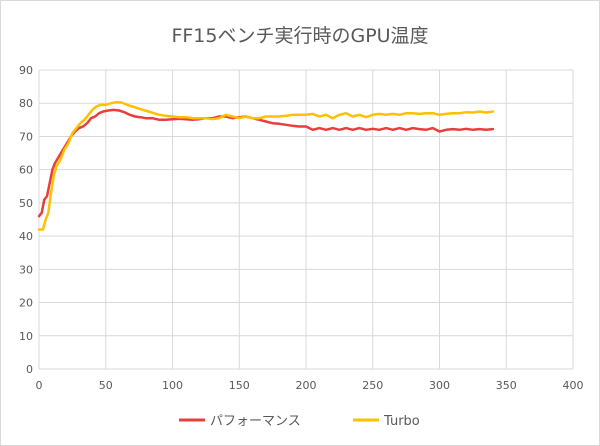  What do you see at coordinates (172, 385) in the screenshot?
I see `x-tick-label: 100` at bounding box center [172, 385].